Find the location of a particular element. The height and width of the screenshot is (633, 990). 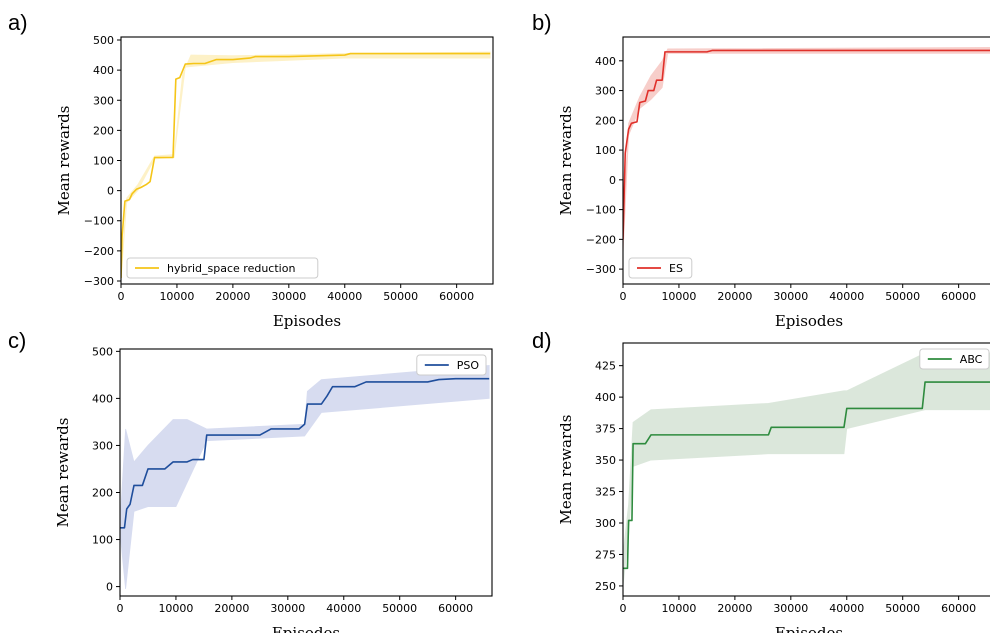

panel-label: c) is located at coordinates (17, 340).